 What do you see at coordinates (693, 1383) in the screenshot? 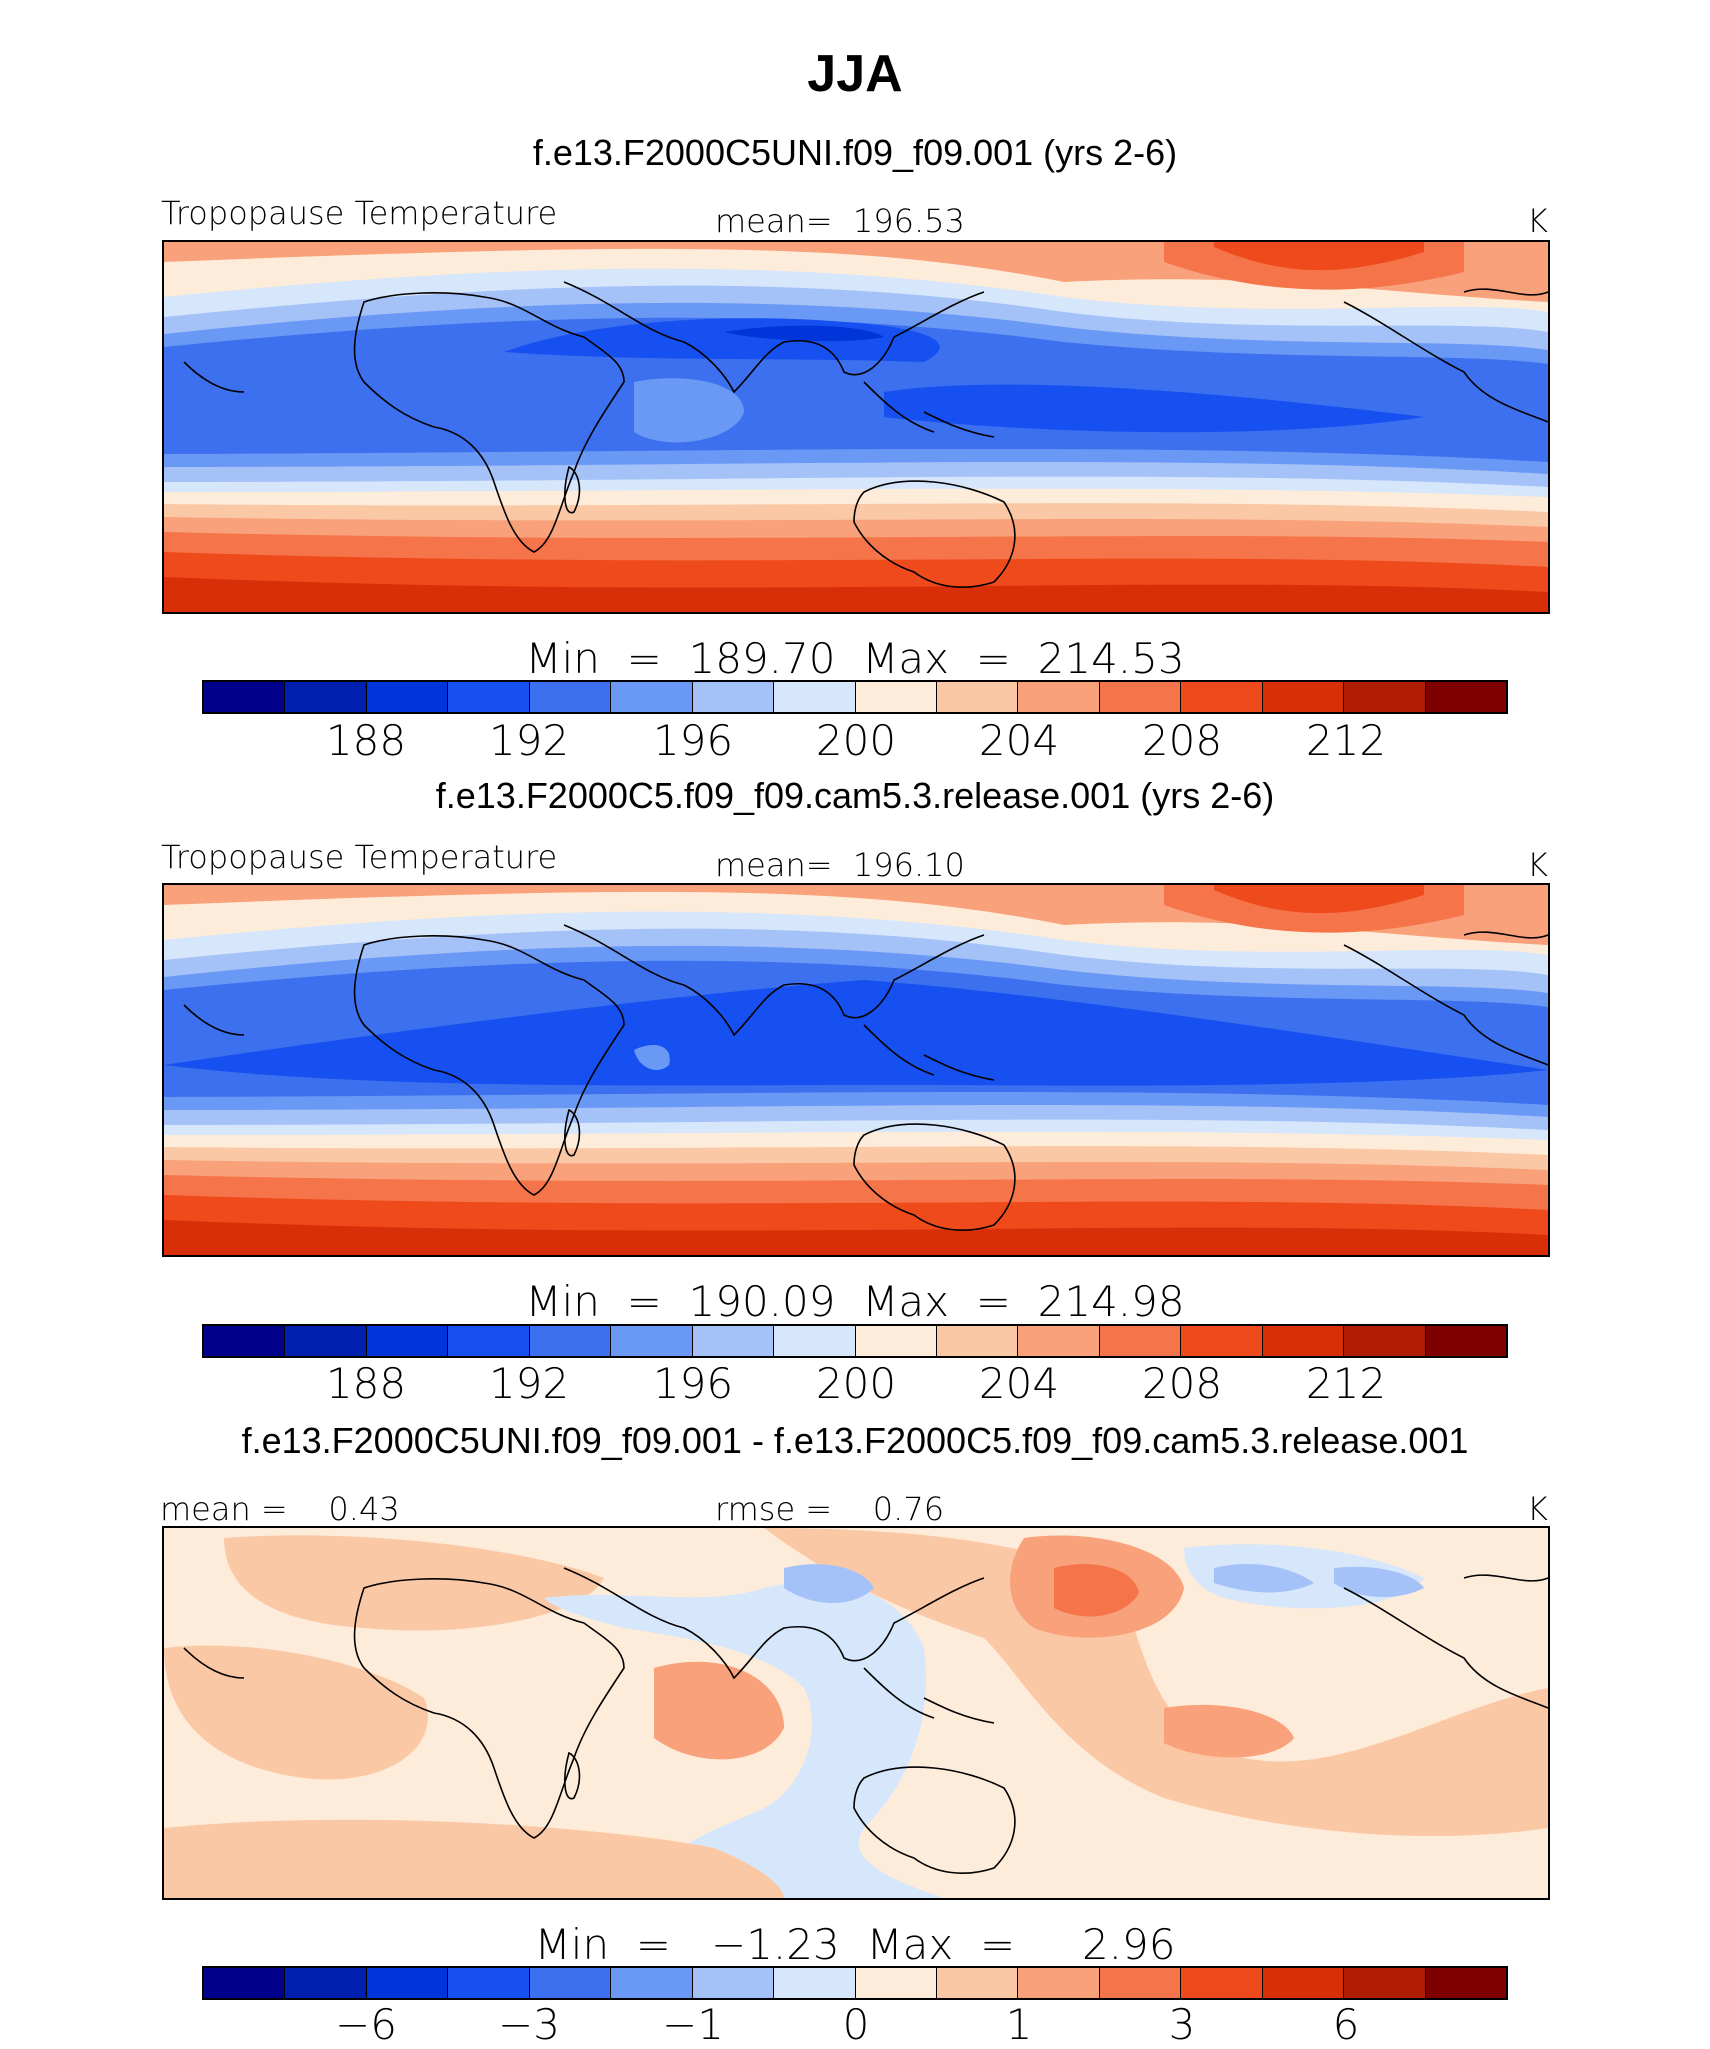
I see `panel2-tick: 196` at bounding box center [693, 1383].